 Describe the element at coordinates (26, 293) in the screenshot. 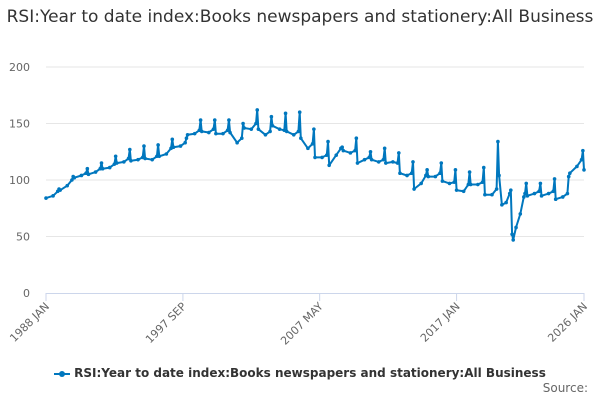

I see `y-tick-label: 0` at that location.